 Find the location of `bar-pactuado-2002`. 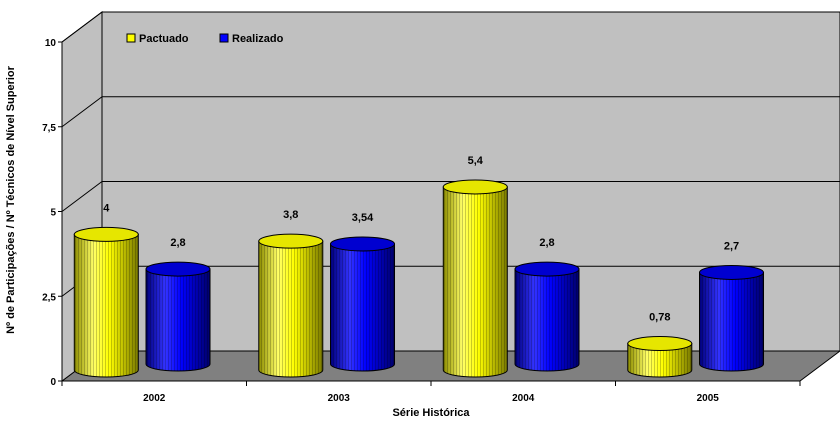

bar-pactuado-2002 is located at coordinates (106, 302).